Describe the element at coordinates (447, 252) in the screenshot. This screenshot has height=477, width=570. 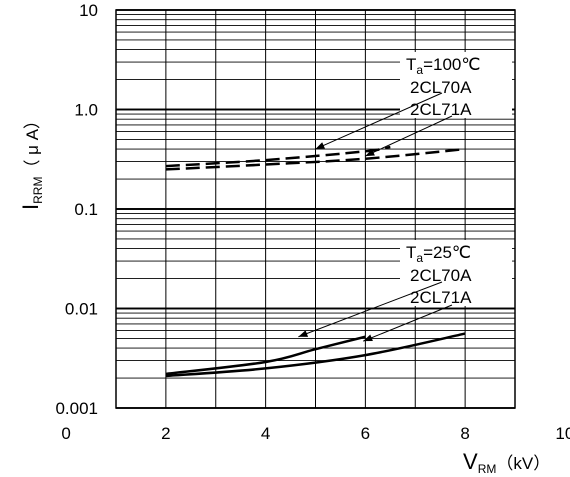
I see `annotation-temp-value: =25℃` at that location.